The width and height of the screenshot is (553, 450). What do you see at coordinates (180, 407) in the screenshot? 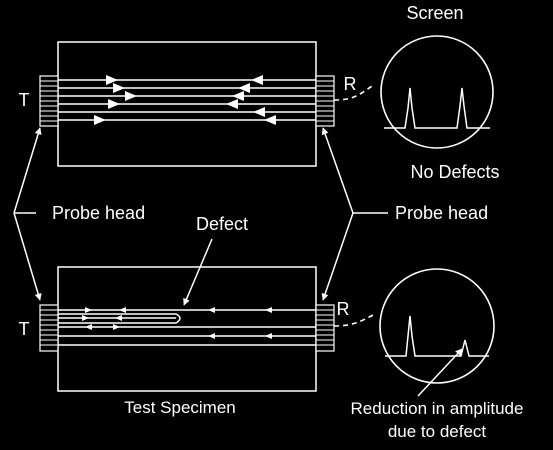
I see `test-specimen-label: Test Specimen` at bounding box center [180, 407].